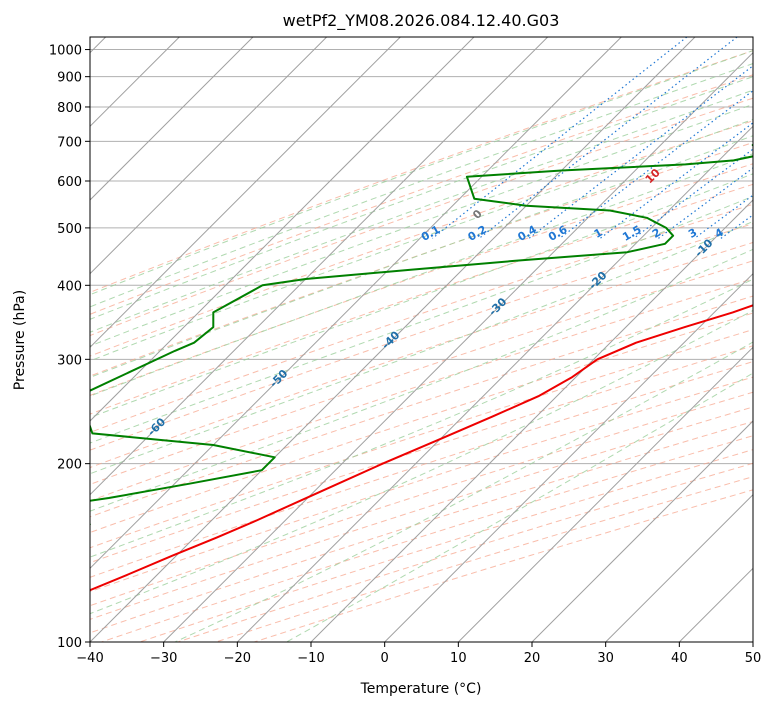 This screenshot has height=708, width=775. What do you see at coordinates (653, 176) in the screenshot?
I see `dry-adiabat-label-1: 10` at bounding box center [653, 176].